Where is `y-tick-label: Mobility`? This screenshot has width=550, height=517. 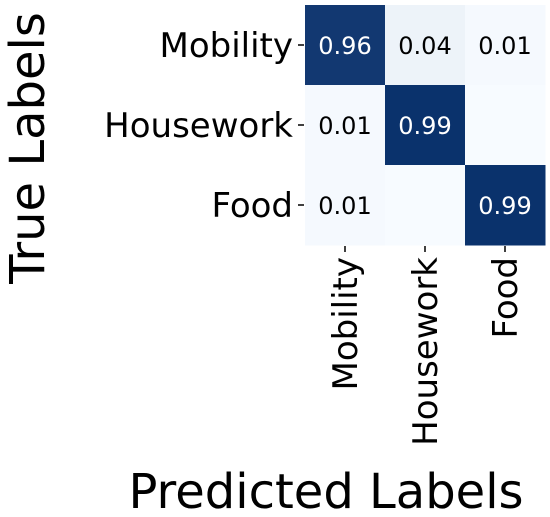 y-tick-label: Mobility is located at coordinates (226, 46).